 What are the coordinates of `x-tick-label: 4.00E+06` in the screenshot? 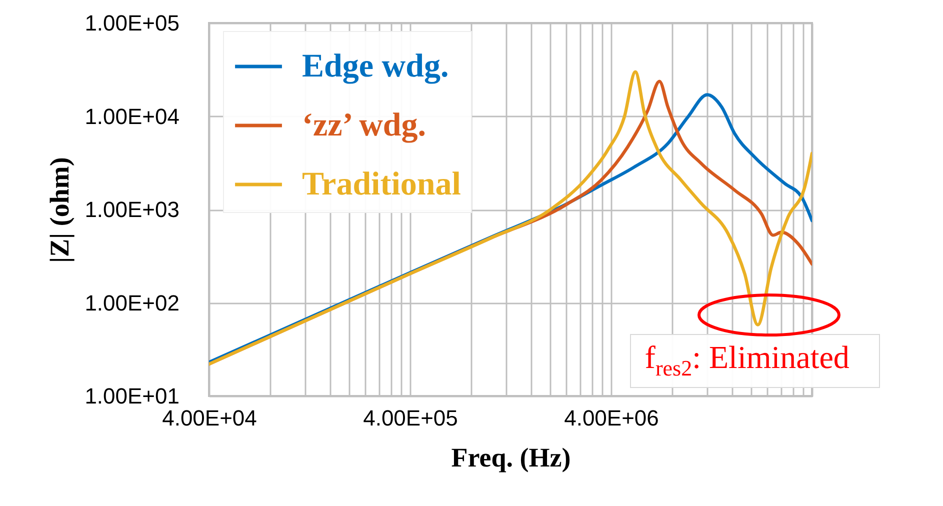 It's located at (611, 418).